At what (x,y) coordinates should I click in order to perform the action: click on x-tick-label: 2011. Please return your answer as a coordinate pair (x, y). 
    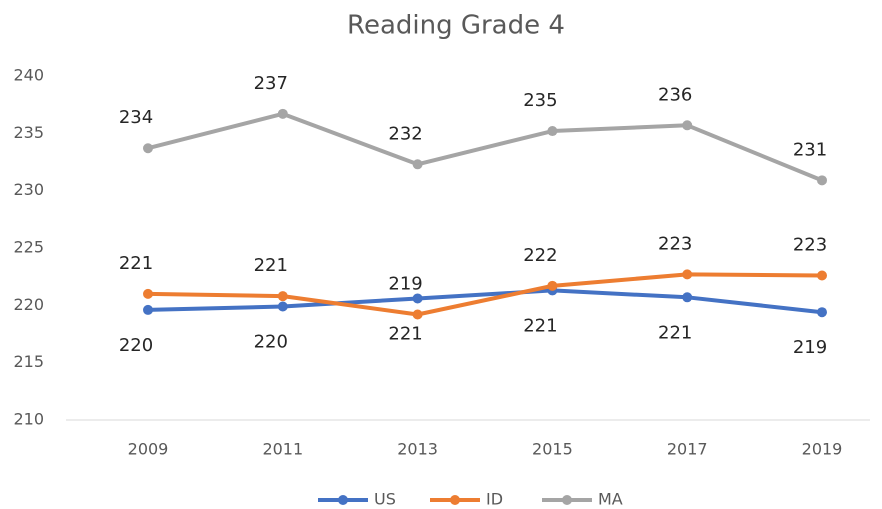
    Looking at the image, I should click on (282, 449).